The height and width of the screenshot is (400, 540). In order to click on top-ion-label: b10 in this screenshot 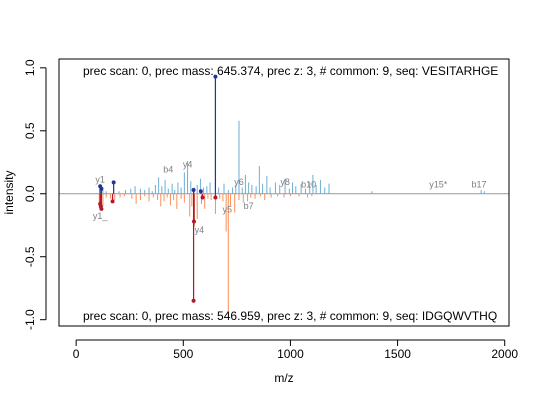, I will do `click(308, 184)`.